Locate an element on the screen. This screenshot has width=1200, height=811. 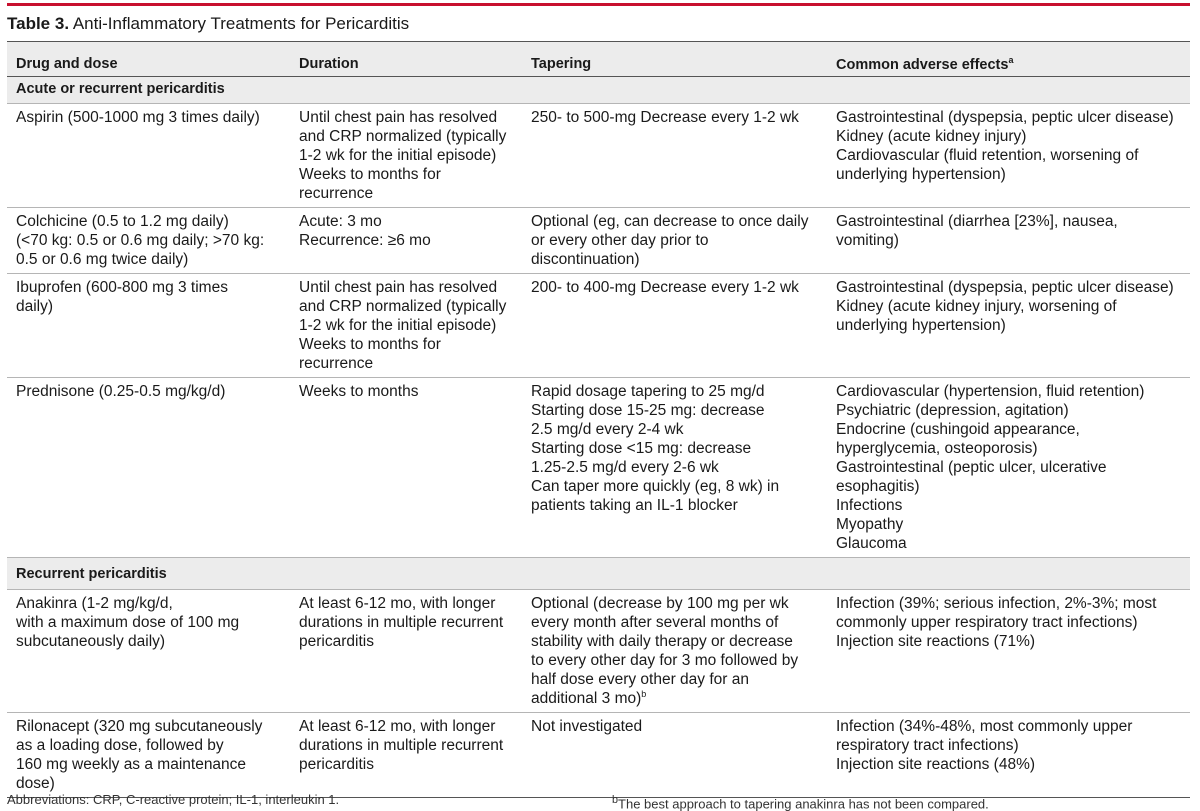
cell-line: 2.5 mg/d every 2-4 wk is located at coordinates (607, 429).